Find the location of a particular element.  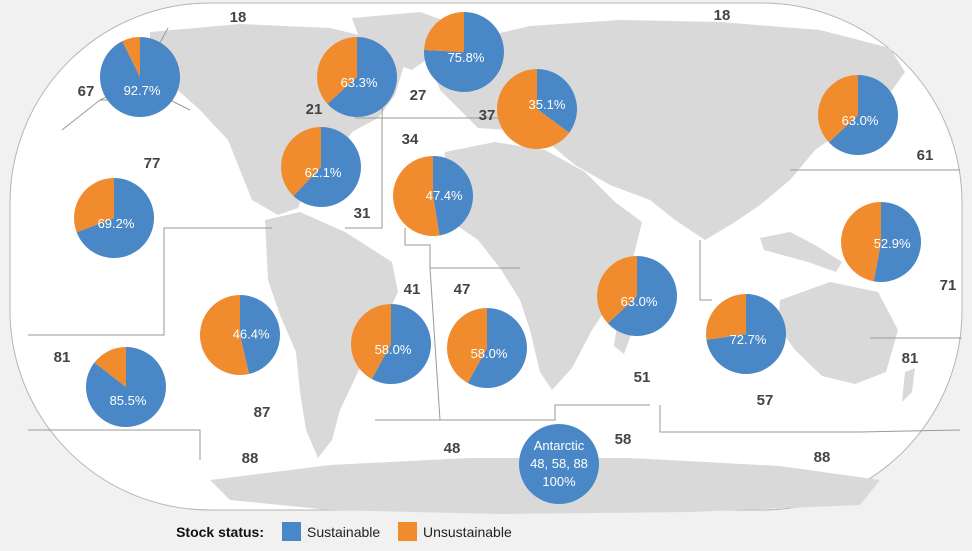

pie-2: 75.8% is located at coordinates (464, 52).